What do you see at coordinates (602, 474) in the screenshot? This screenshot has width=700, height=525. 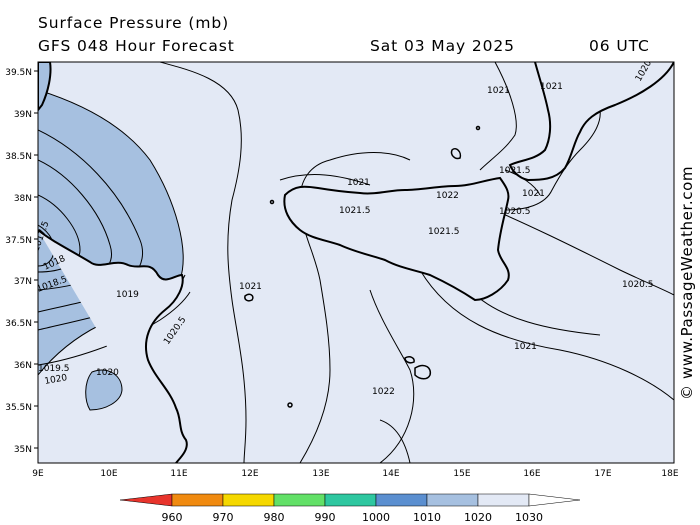 I see `lon-label: 17E` at bounding box center [602, 474].